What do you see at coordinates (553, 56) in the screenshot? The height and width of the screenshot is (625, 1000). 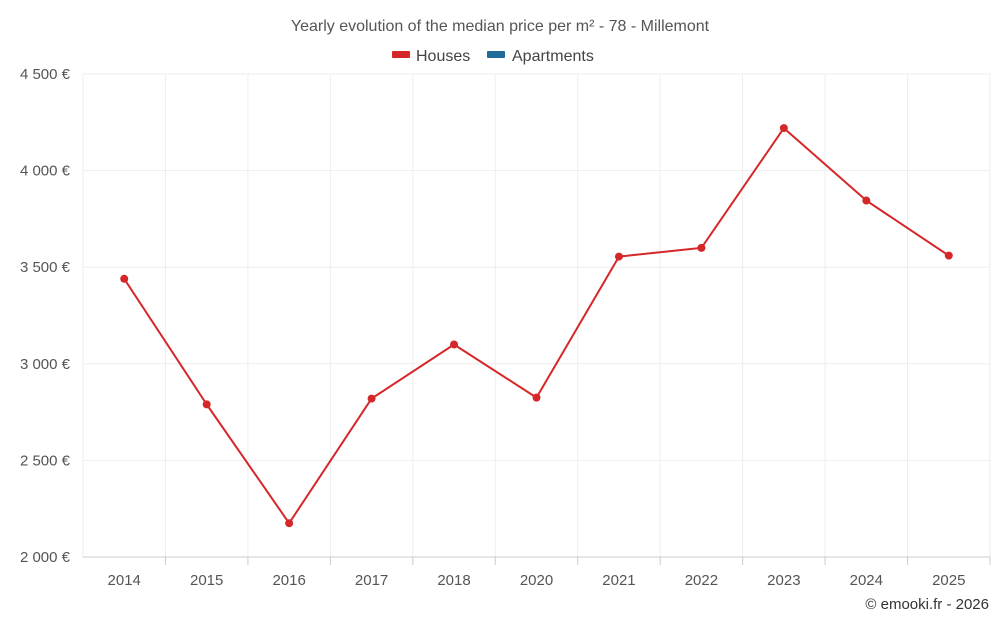 I see `legend-label-apartments: Apartments` at bounding box center [553, 56].